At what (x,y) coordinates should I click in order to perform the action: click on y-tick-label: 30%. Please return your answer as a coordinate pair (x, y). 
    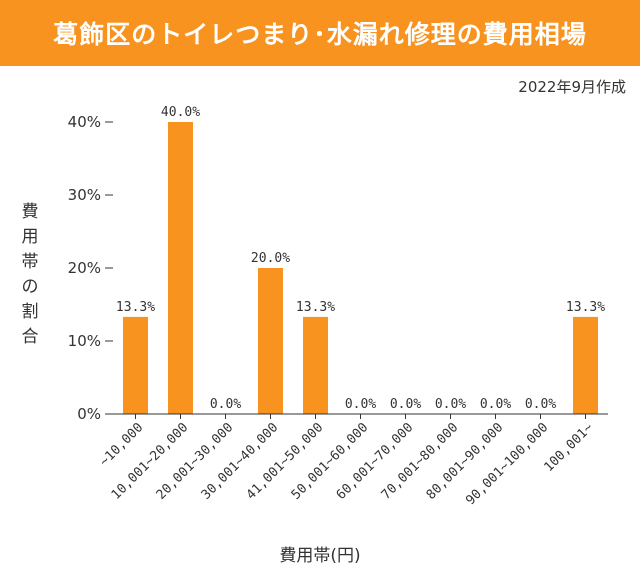
    Looking at the image, I should click on (84, 195).